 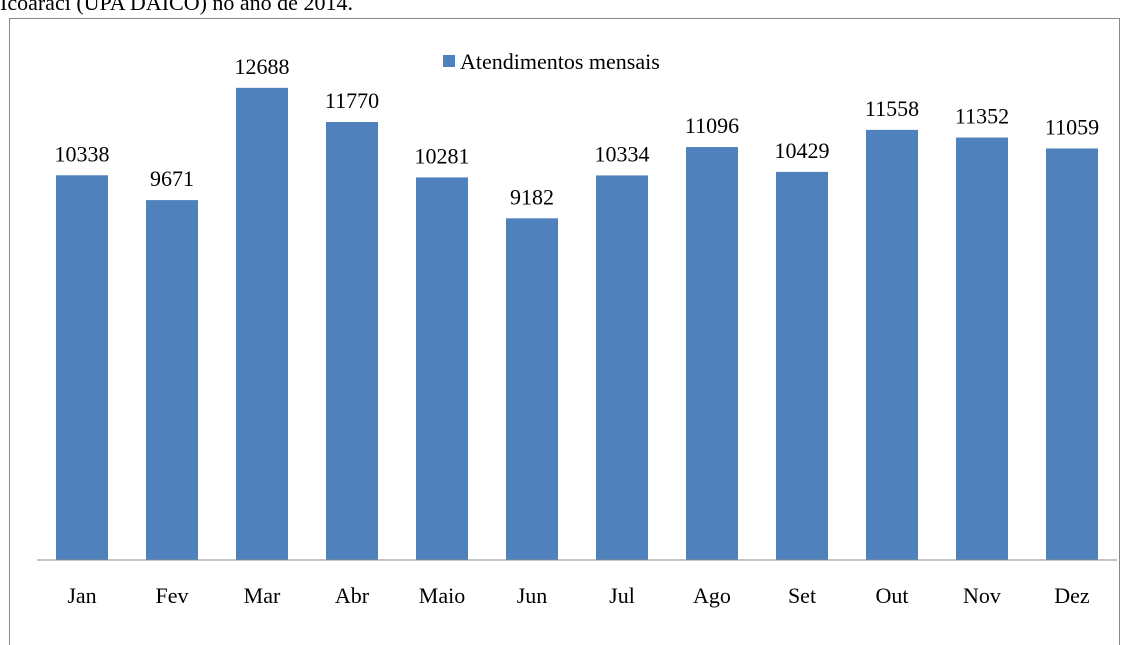 I want to click on x-tick-label: Jan, so click(x=81, y=595).